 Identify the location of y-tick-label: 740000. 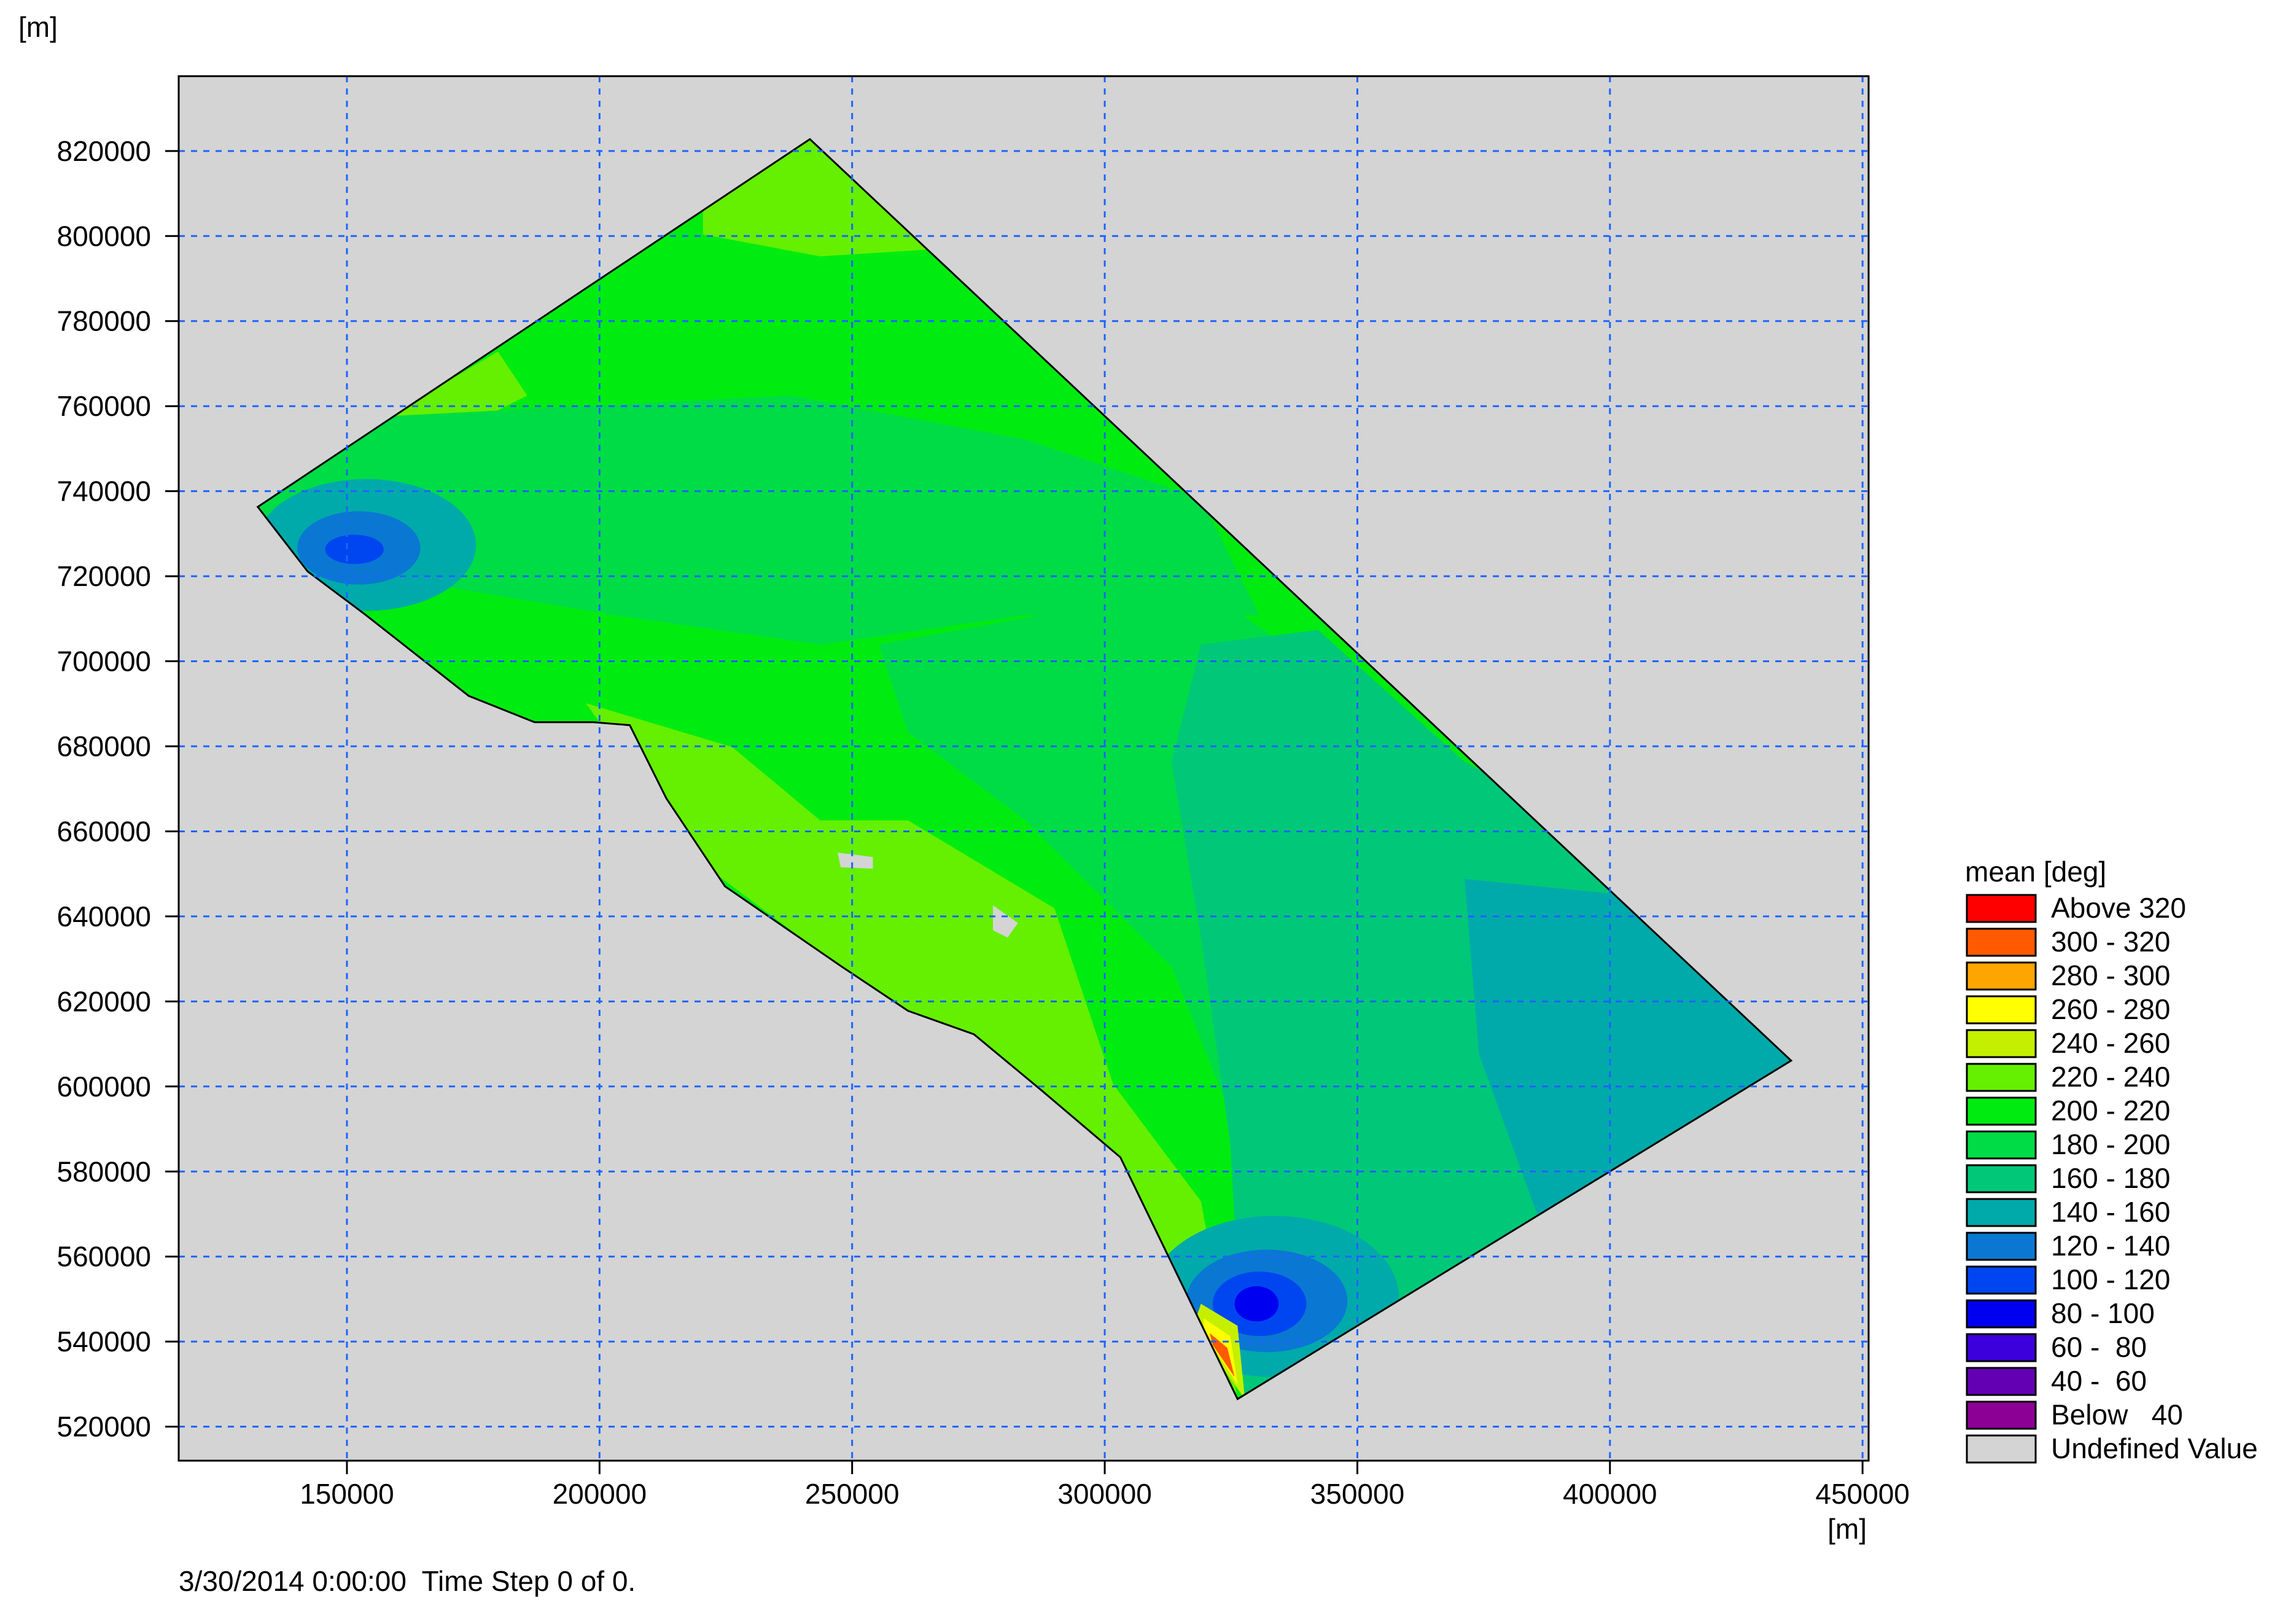
(104, 491).